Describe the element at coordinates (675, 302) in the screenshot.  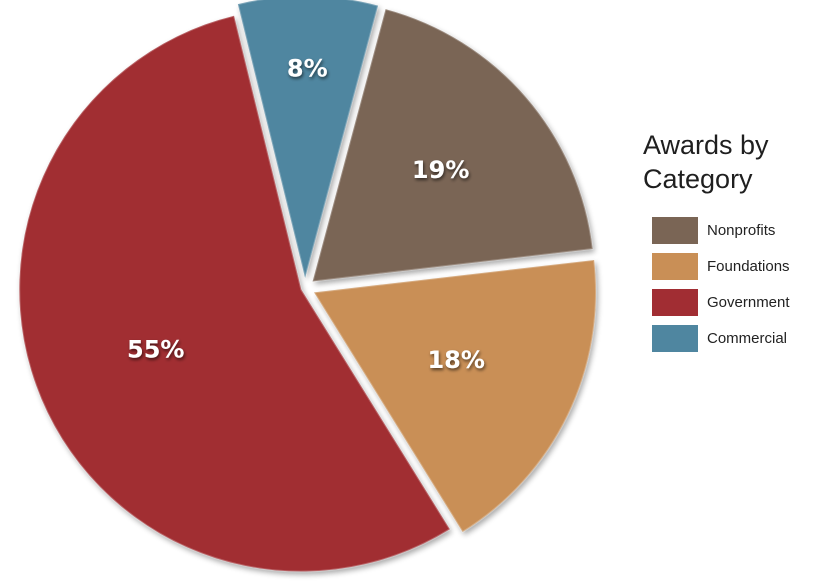
I see `legend-swatch-government` at that location.